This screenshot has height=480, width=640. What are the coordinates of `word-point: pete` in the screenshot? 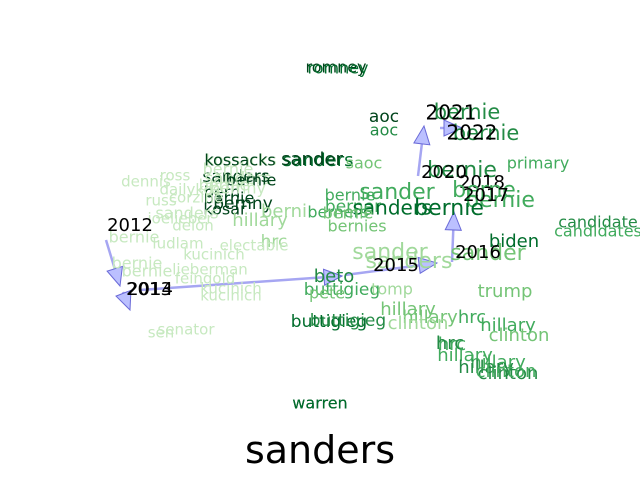 It's located at (327, 293).